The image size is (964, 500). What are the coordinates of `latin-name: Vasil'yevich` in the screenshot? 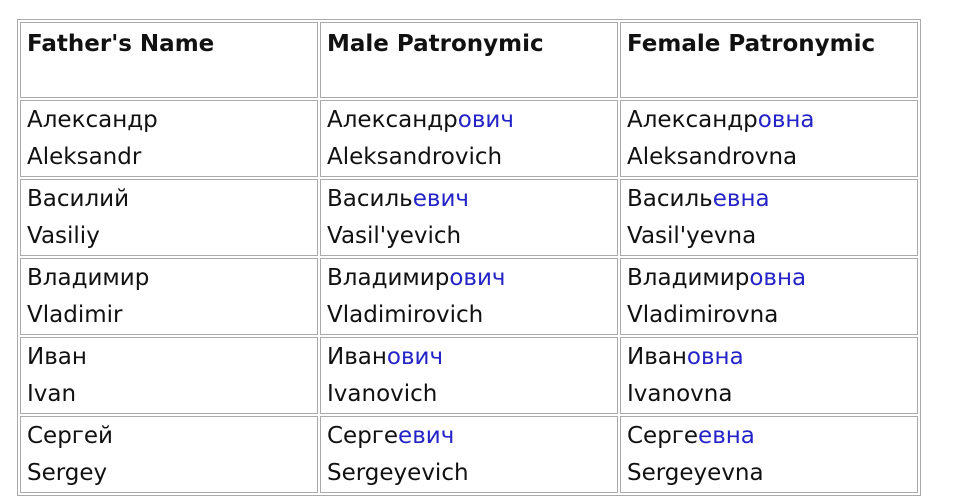 It's located at (394, 236).